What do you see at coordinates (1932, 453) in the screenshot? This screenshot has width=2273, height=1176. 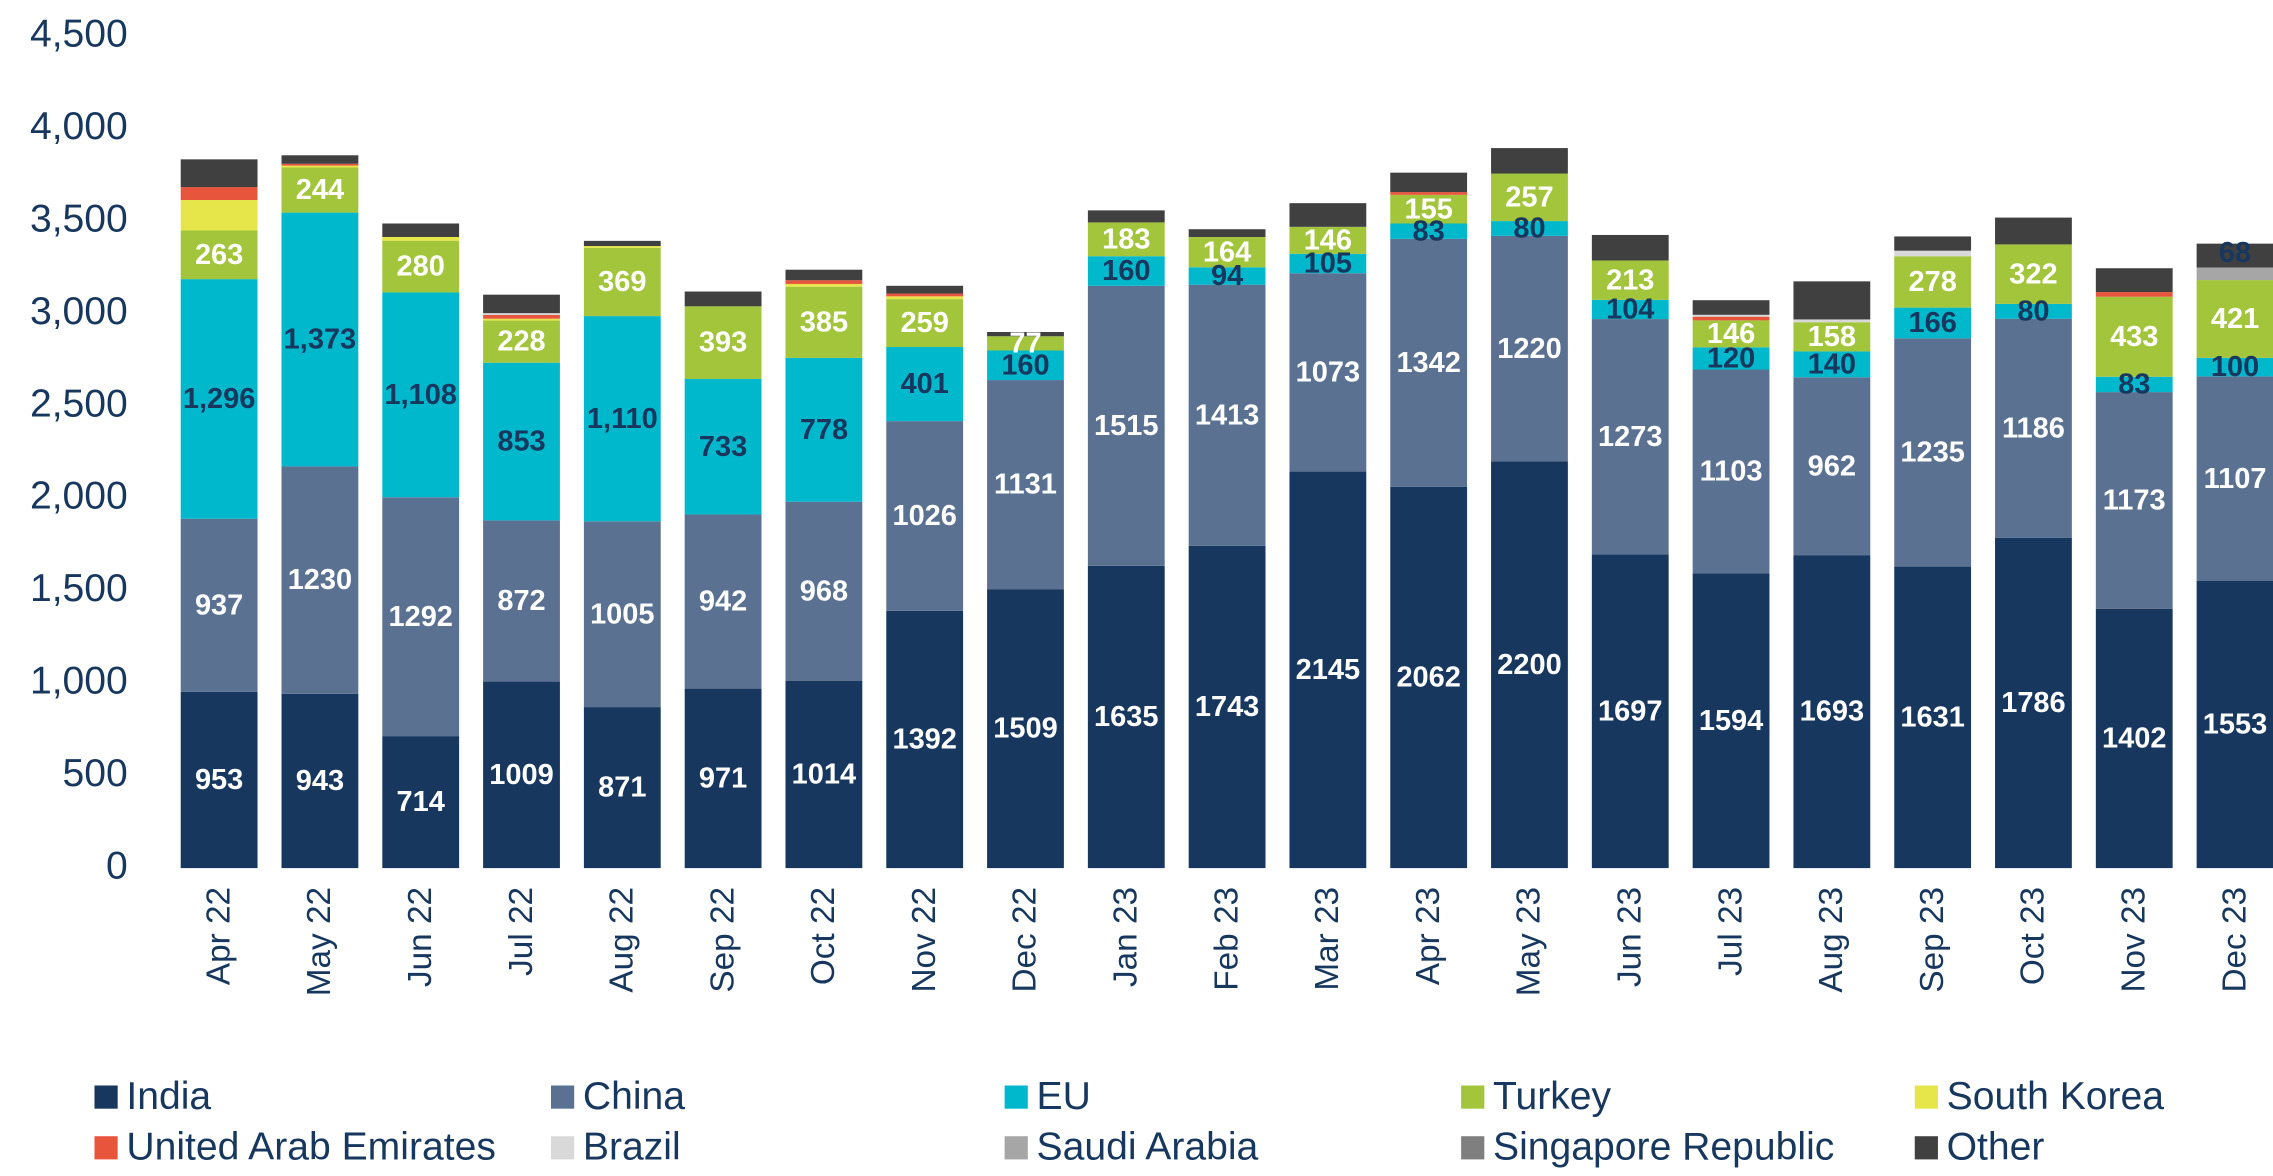 I see `data-label: 1235` at bounding box center [1932, 453].